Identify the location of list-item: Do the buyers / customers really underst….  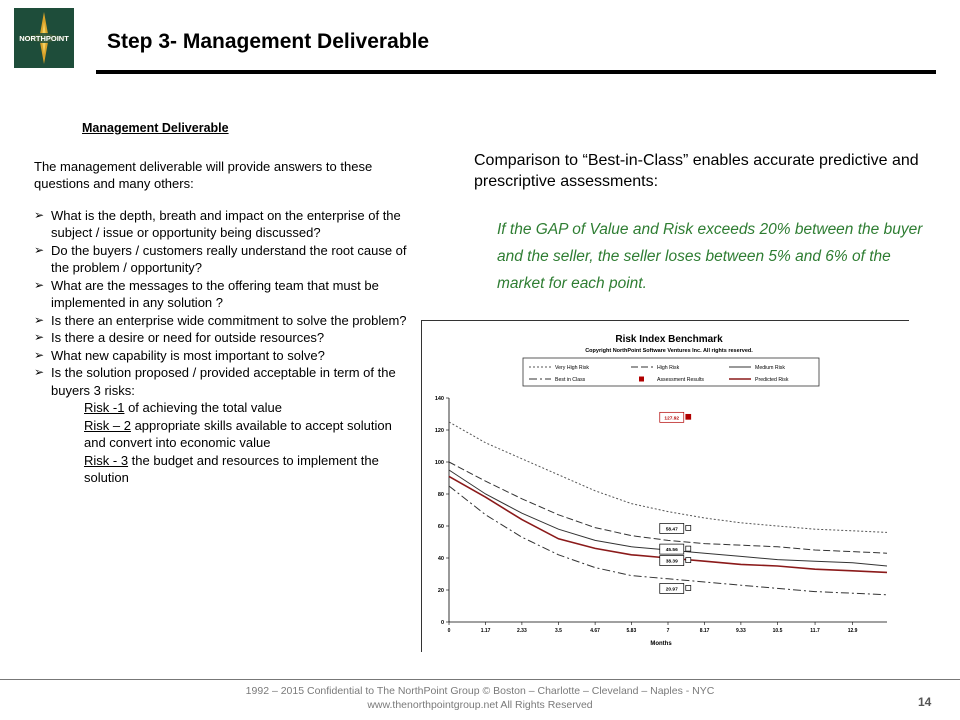
(221, 259).